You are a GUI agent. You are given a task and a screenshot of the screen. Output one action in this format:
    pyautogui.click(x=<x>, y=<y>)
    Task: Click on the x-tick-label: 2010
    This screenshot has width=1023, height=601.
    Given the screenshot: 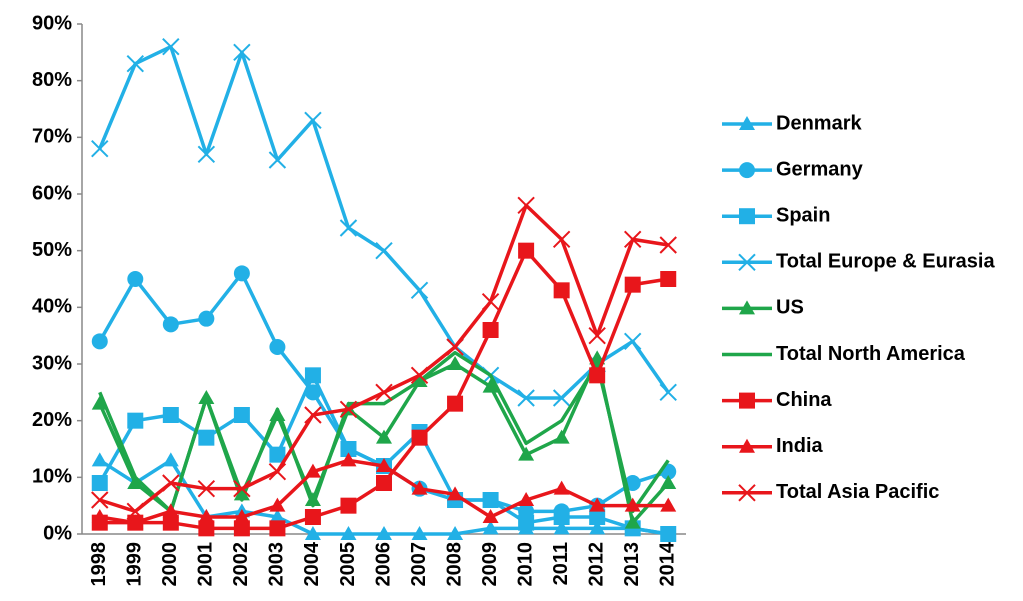 What is the action you would take?
    pyautogui.click(x=525, y=564)
    